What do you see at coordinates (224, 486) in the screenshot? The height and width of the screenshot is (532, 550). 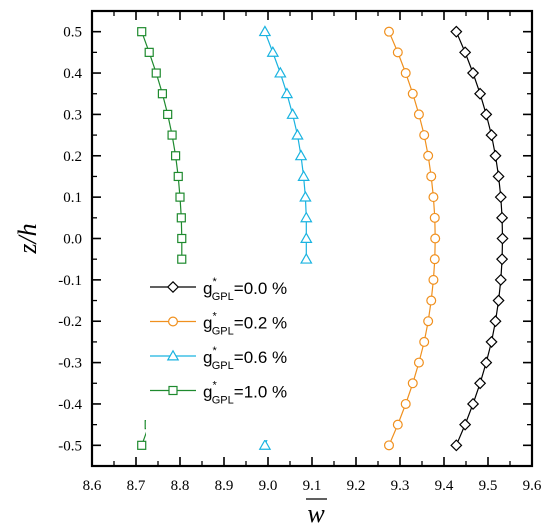 I see `x-tick-label: 8.9` at bounding box center [224, 486].